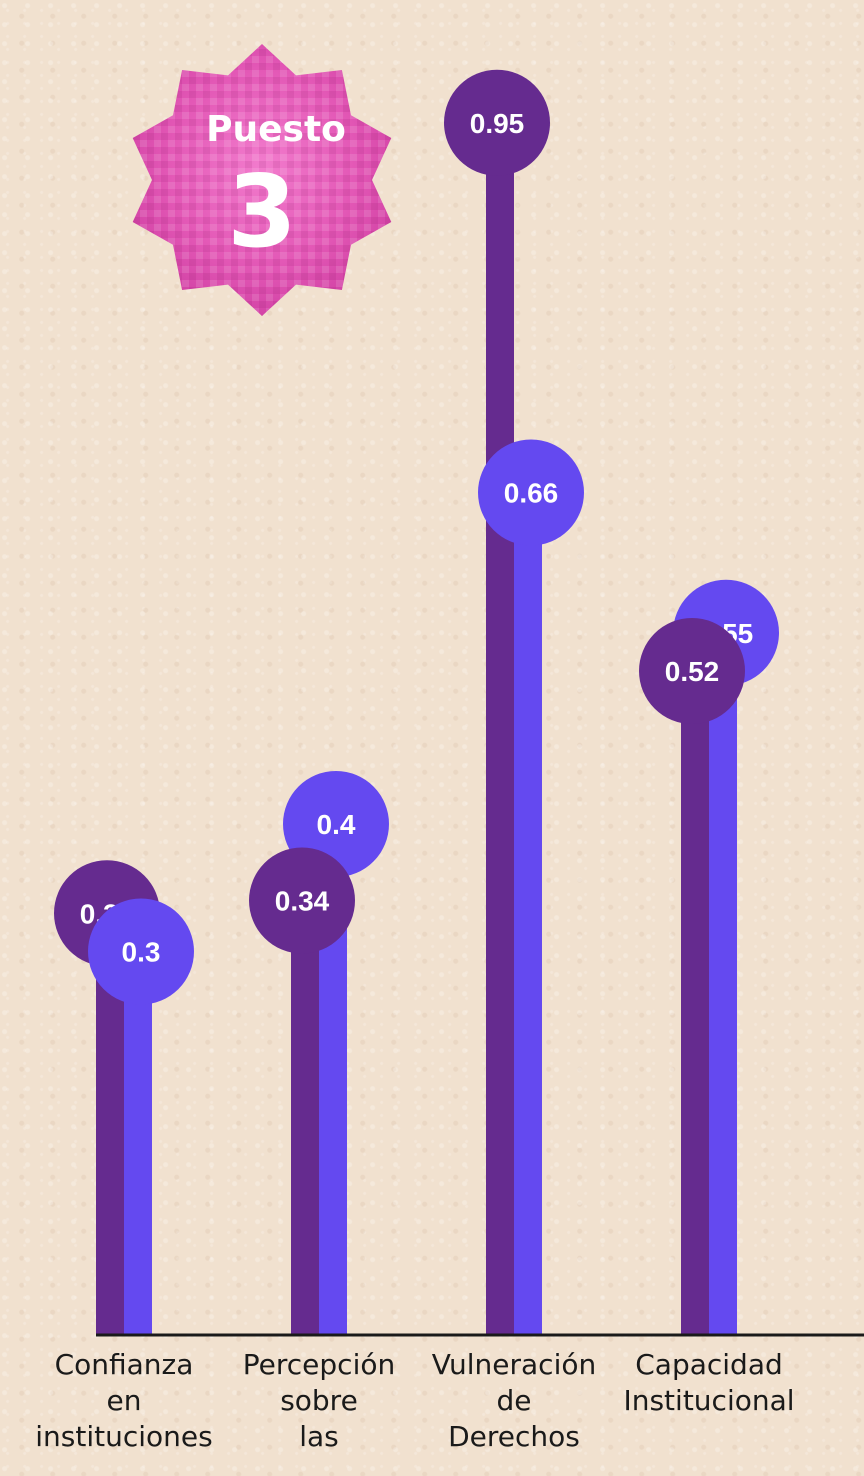 The height and width of the screenshot is (1476, 864). I want to click on category-label-4-line-1: Capacidad, so click(709, 1364).